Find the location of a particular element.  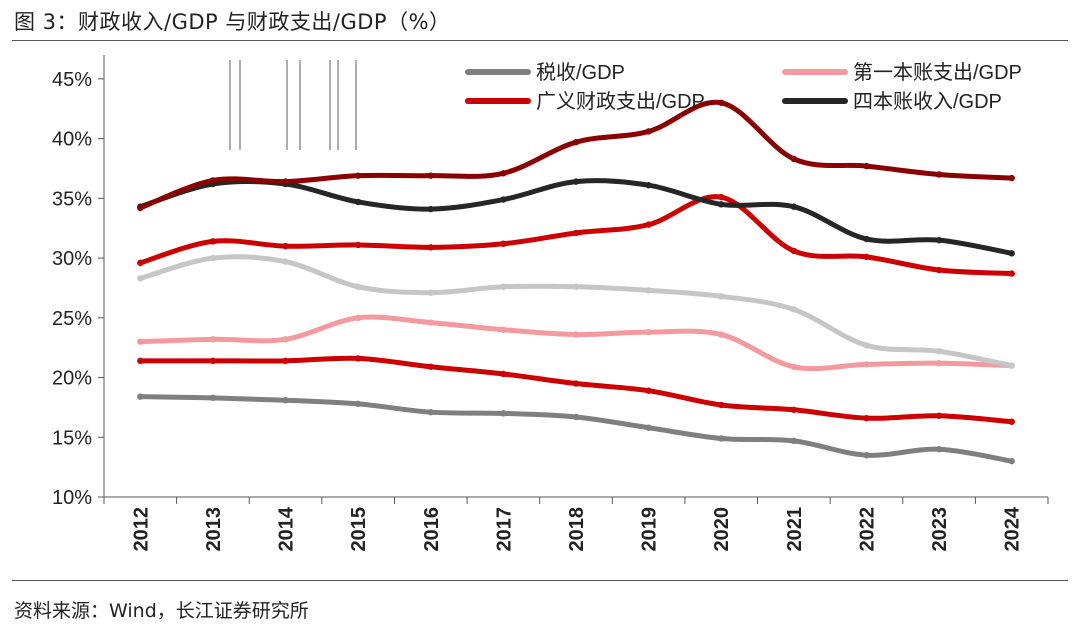

y-tick-label: 15% is located at coordinates (72, 438).